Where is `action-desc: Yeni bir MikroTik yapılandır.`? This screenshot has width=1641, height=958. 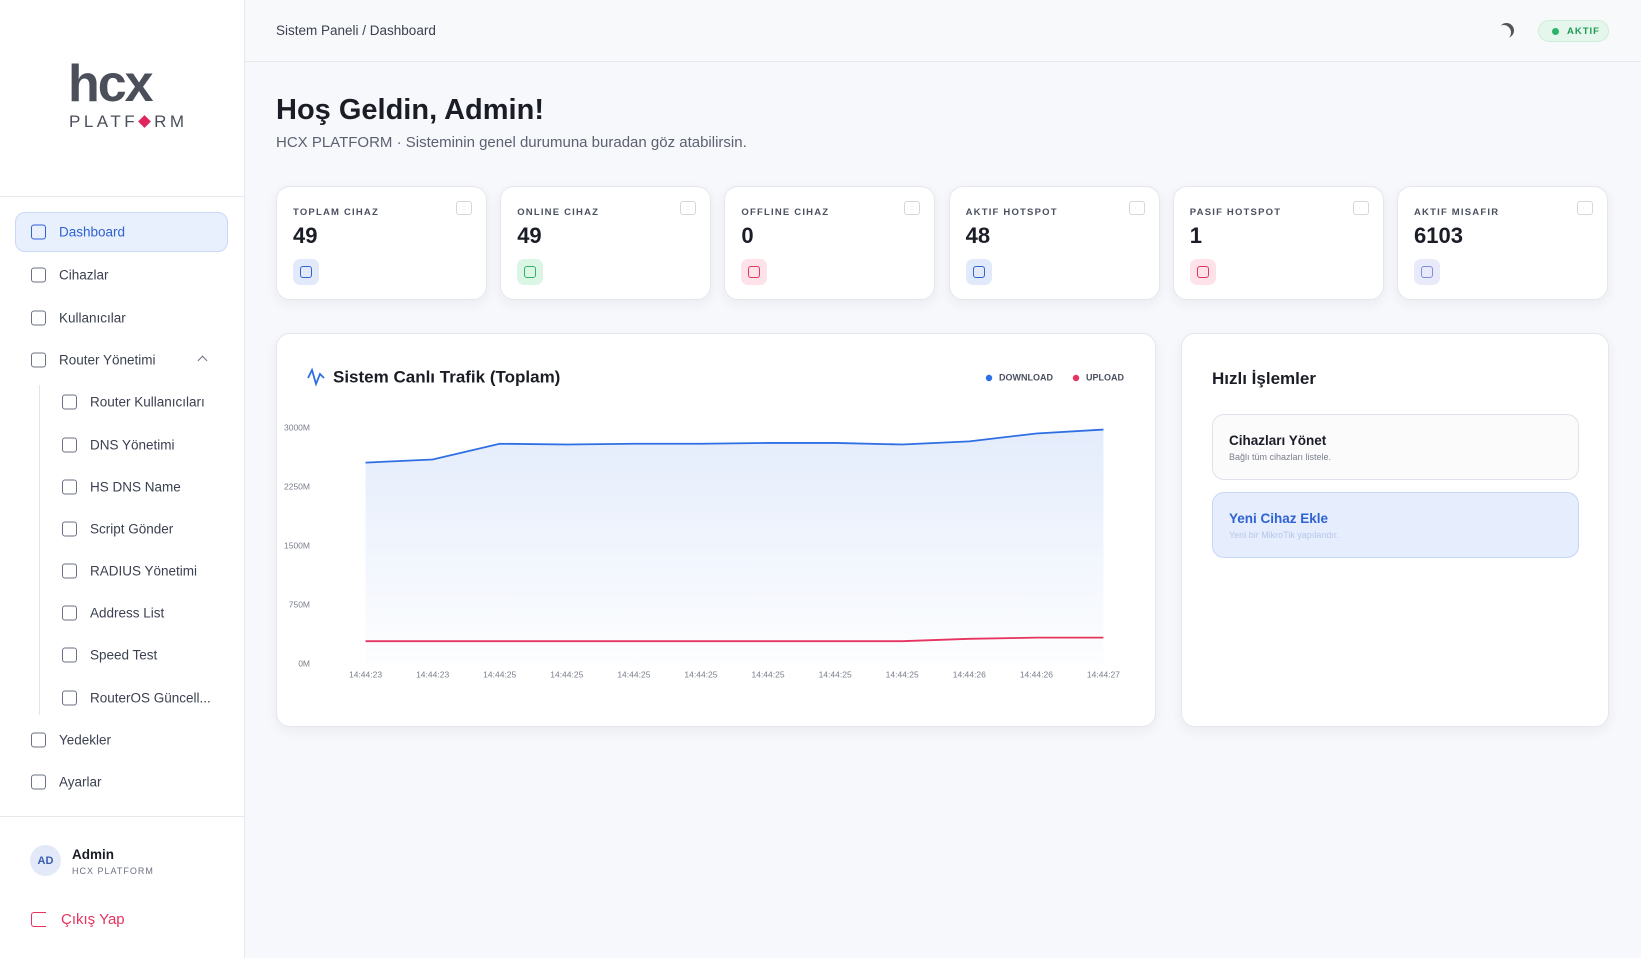 action-desc: Yeni bir MikroTik yapılandır. is located at coordinates (1284, 535).